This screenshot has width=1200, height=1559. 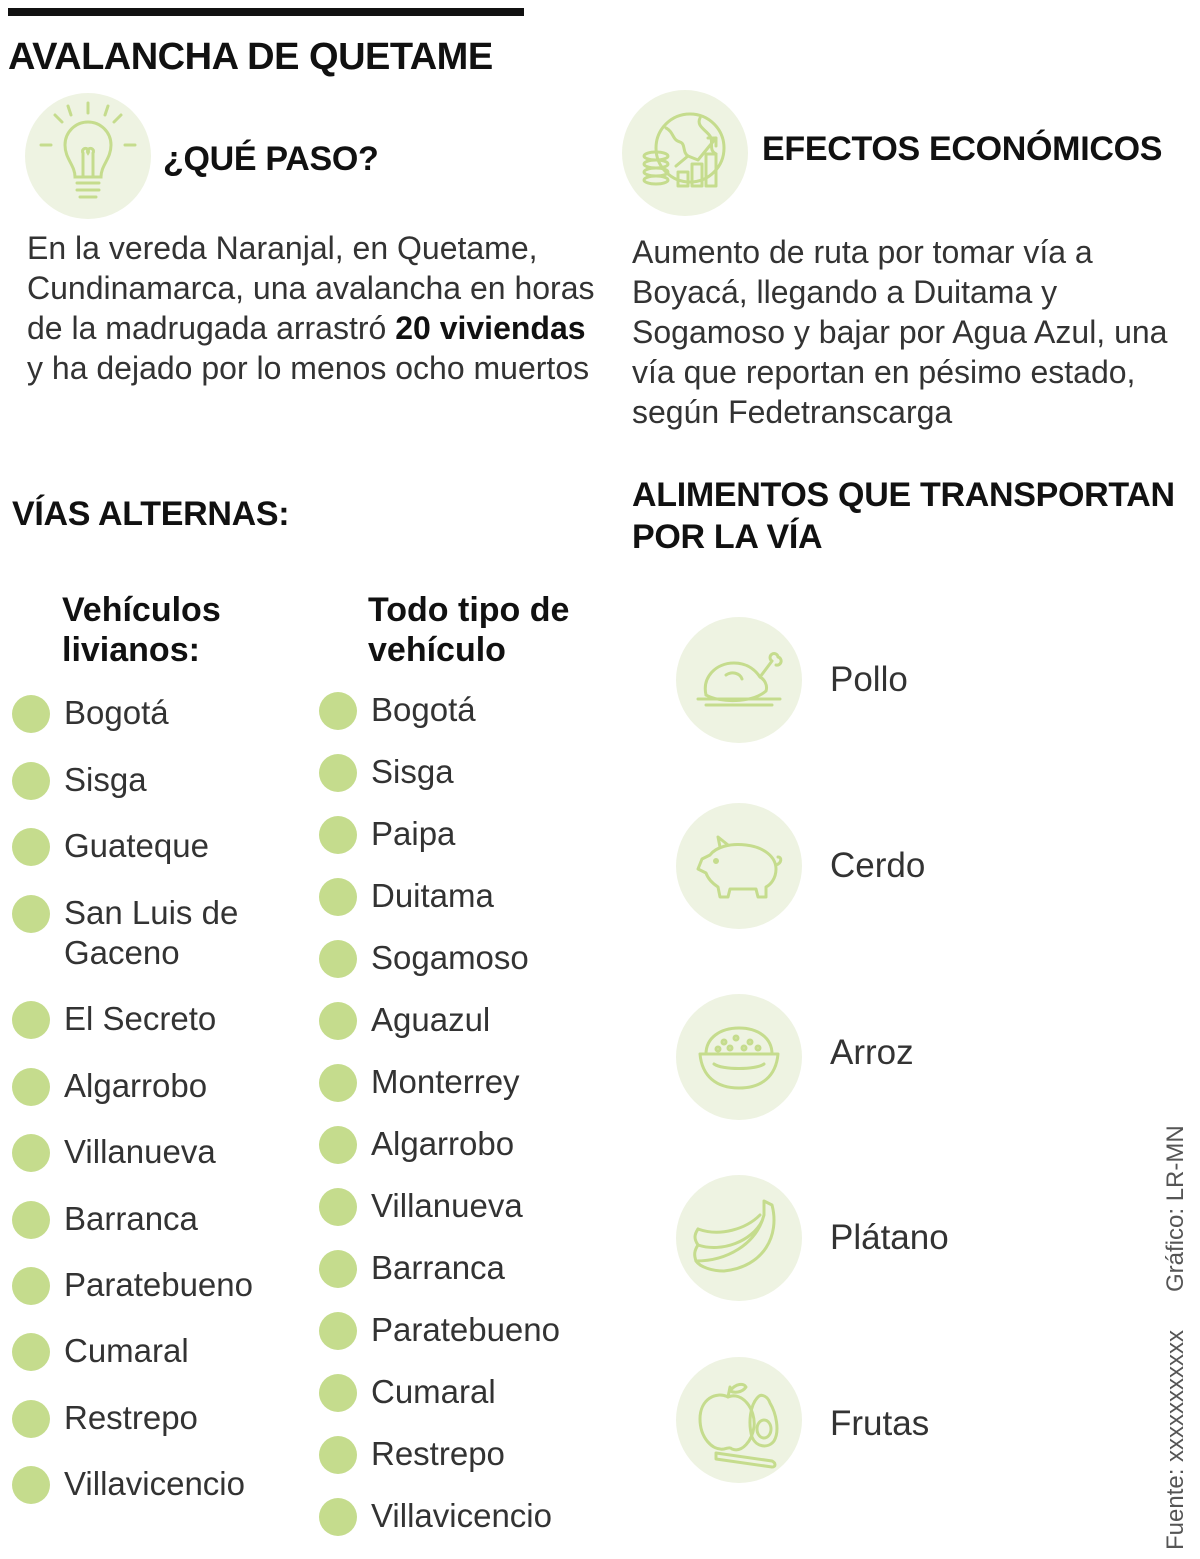 What do you see at coordinates (880, 1423) in the screenshot?
I see `food-label-frutas: Frutas` at bounding box center [880, 1423].